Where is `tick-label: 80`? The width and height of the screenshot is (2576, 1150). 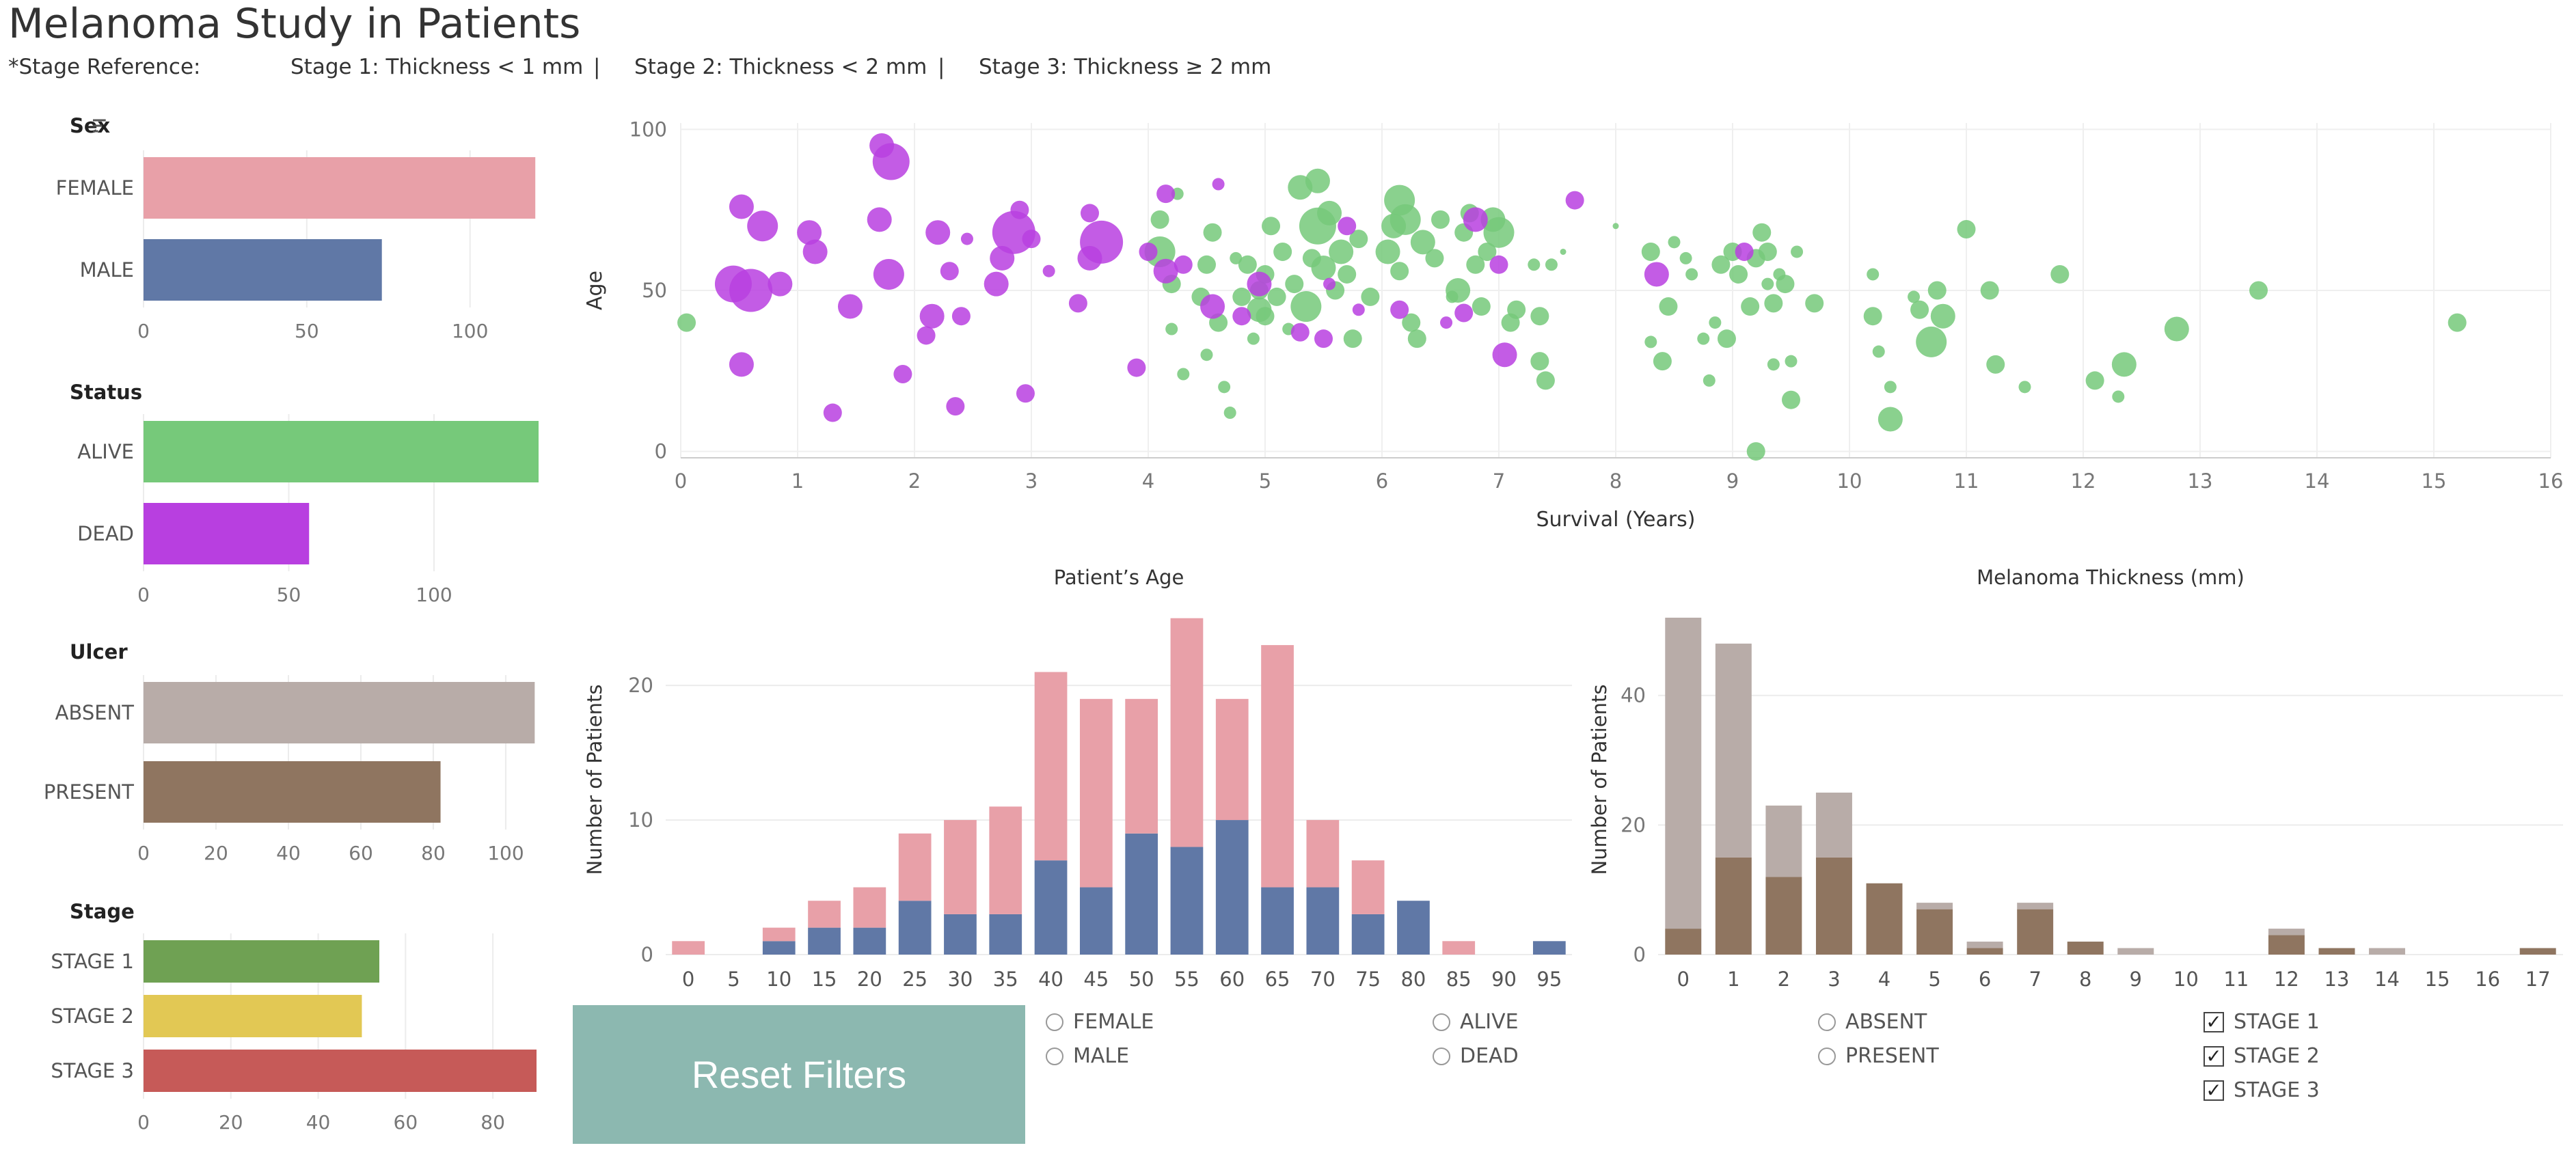
tick-label: 80 is located at coordinates (492, 1122).